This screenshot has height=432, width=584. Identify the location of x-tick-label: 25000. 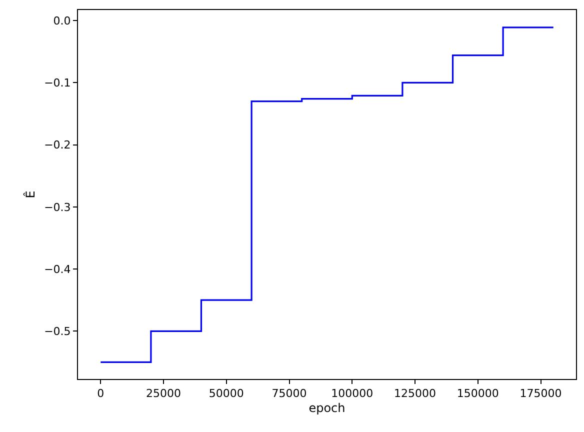
(164, 393).